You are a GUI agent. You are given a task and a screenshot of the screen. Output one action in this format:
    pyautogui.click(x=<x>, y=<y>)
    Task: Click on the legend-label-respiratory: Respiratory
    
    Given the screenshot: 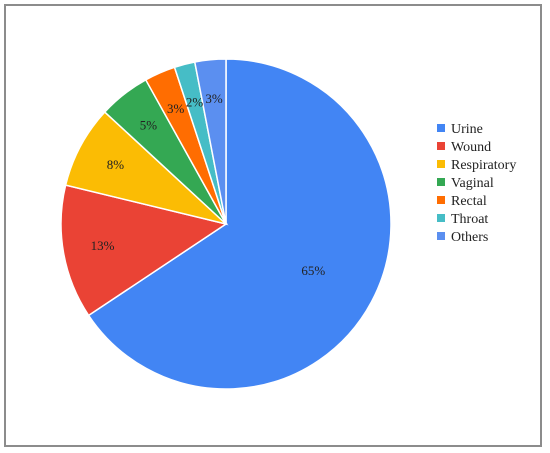 What is the action you would take?
    pyautogui.click(x=483, y=165)
    